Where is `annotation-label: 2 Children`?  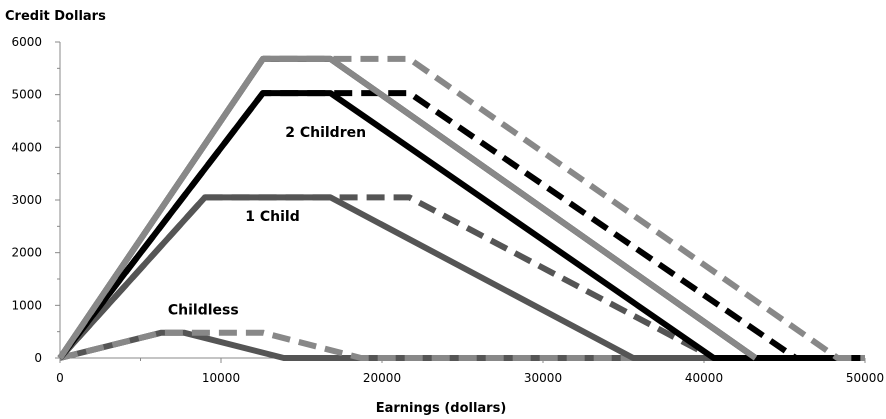
annotation-label: 2 Children is located at coordinates (325, 133).